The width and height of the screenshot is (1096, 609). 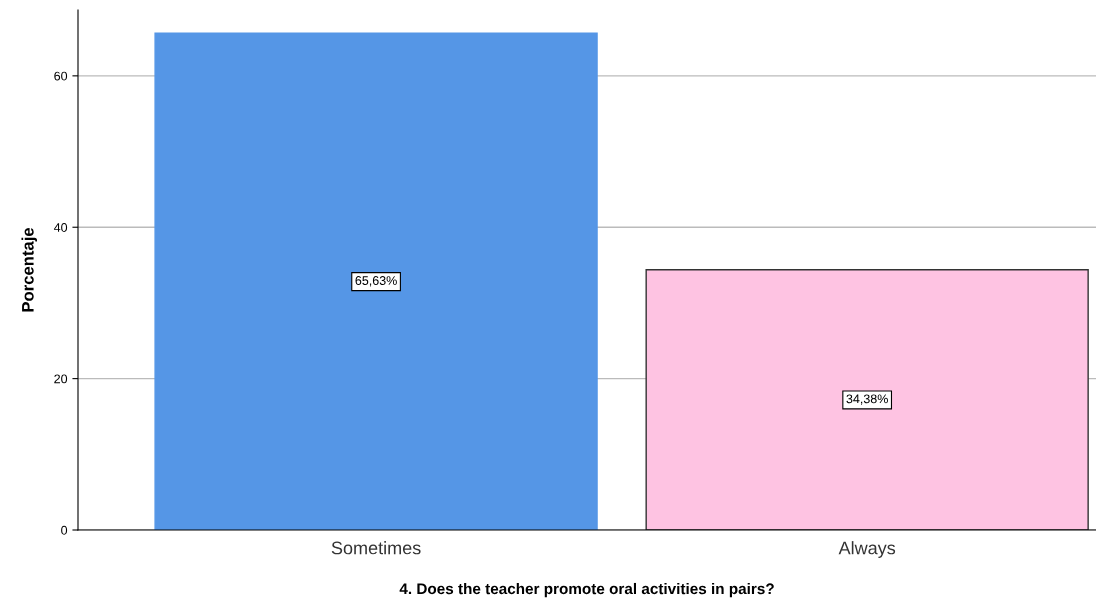 What do you see at coordinates (376, 548) in the screenshot?
I see `x-tick-label: Sometimes` at bounding box center [376, 548].